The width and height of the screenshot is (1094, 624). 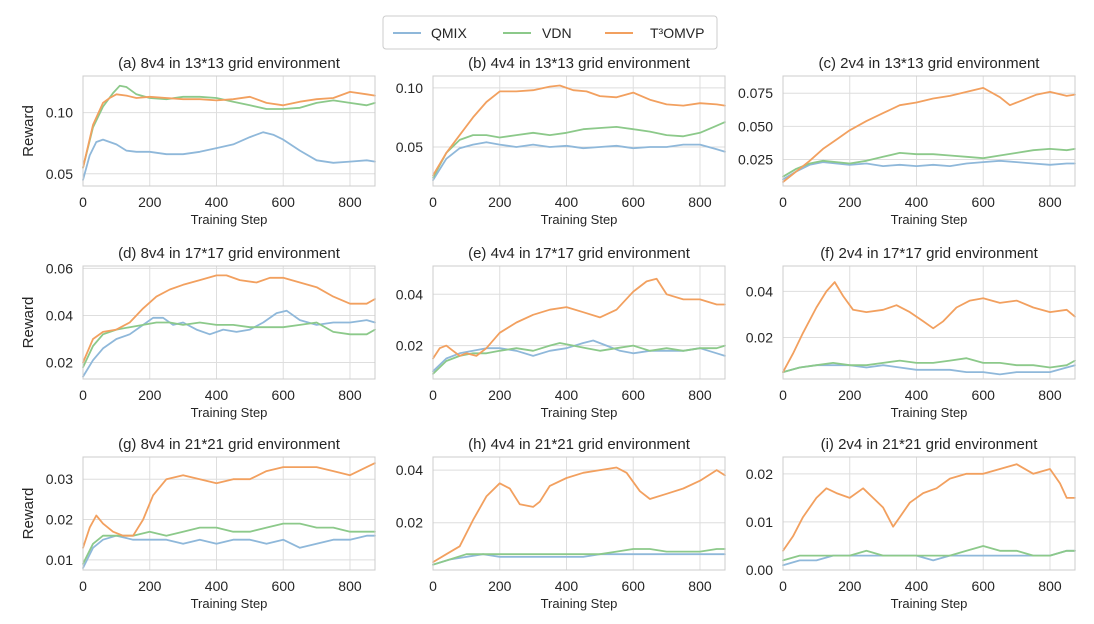 I want to click on y-tick-label: 0.00, so click(x=759, y=570).